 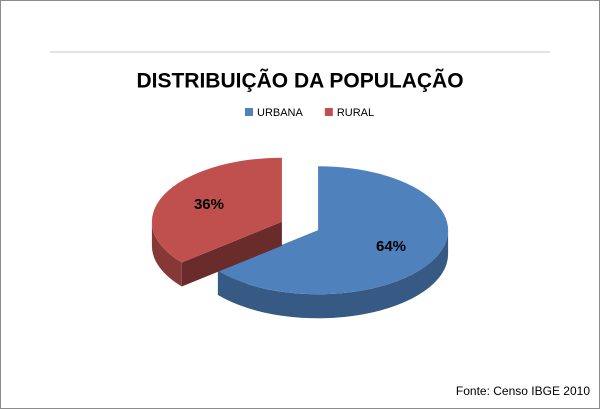 What do you see at coordinates (280, 113) in the screenshot?
I see `legend-label: URBANA` at bounding box center [280, 113].